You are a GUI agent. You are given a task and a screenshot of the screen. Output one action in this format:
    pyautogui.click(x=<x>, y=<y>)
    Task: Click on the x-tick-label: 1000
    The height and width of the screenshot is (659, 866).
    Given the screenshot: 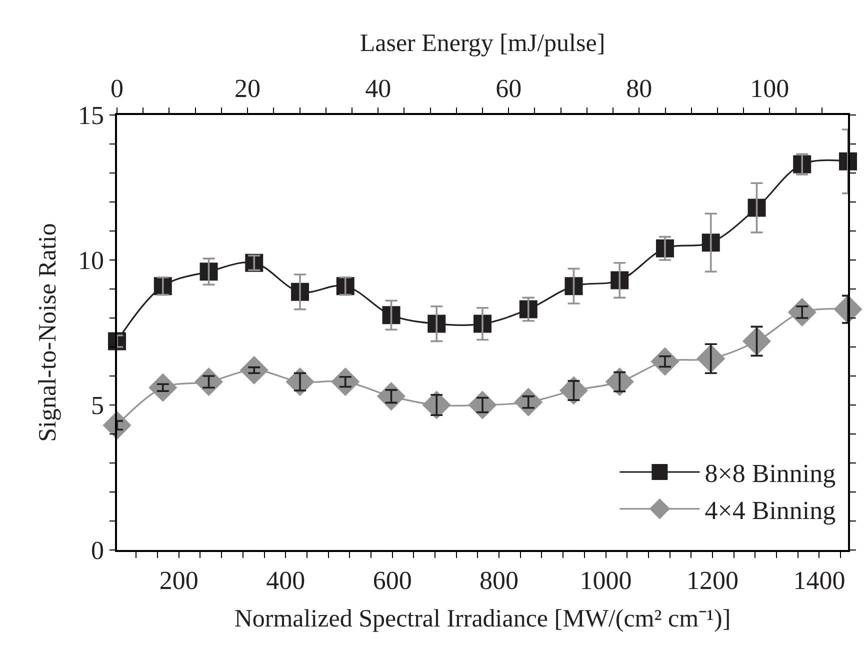 What is the action you would take?
    pyautogui.click(x=606, y=580)
    